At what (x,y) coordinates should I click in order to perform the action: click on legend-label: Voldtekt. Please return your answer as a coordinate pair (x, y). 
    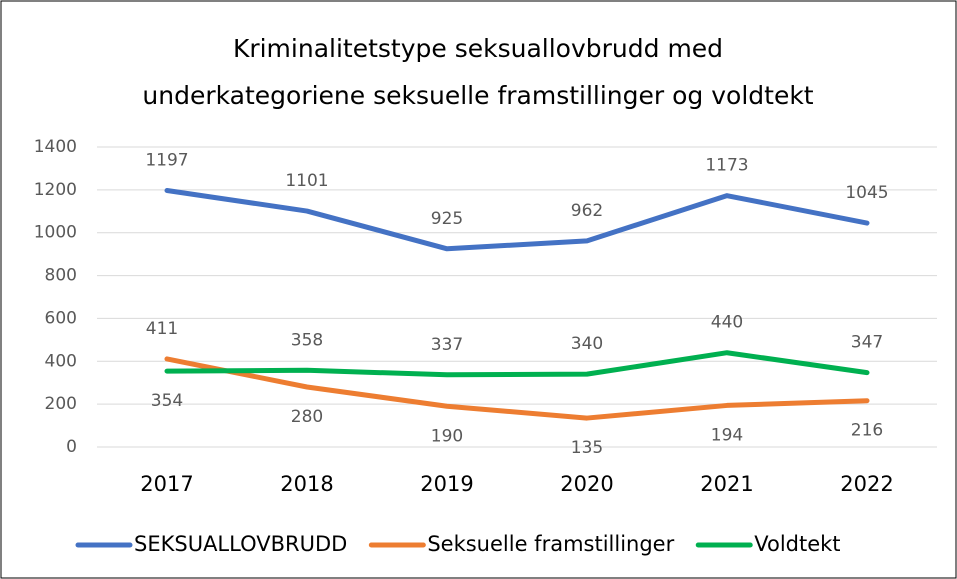
    Looking at the image, I should click on (797, 544).